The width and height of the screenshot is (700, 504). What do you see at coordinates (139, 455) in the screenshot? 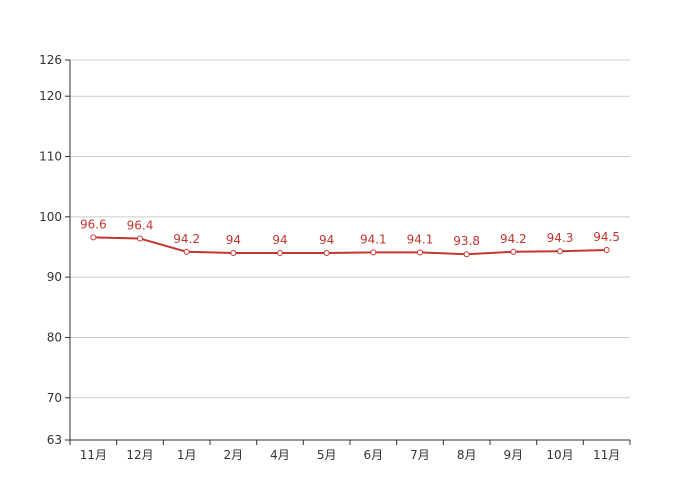
I see `x-tick-label: 12月` at bounding box center [139, 455].